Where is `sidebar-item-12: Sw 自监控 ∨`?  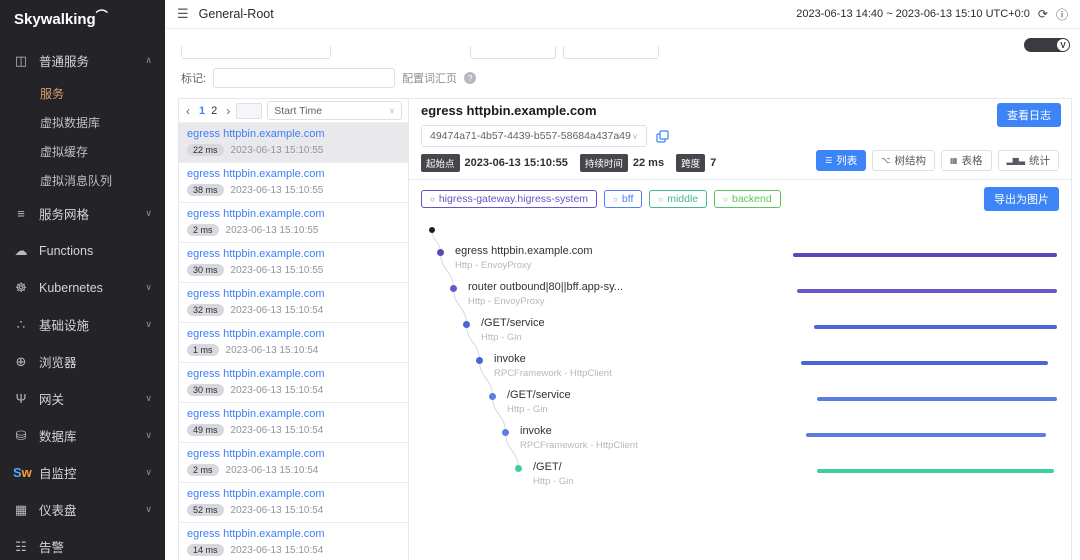
sidebar-item-12: Sw 自监控 ∨ is located at coordinates (82, 472).